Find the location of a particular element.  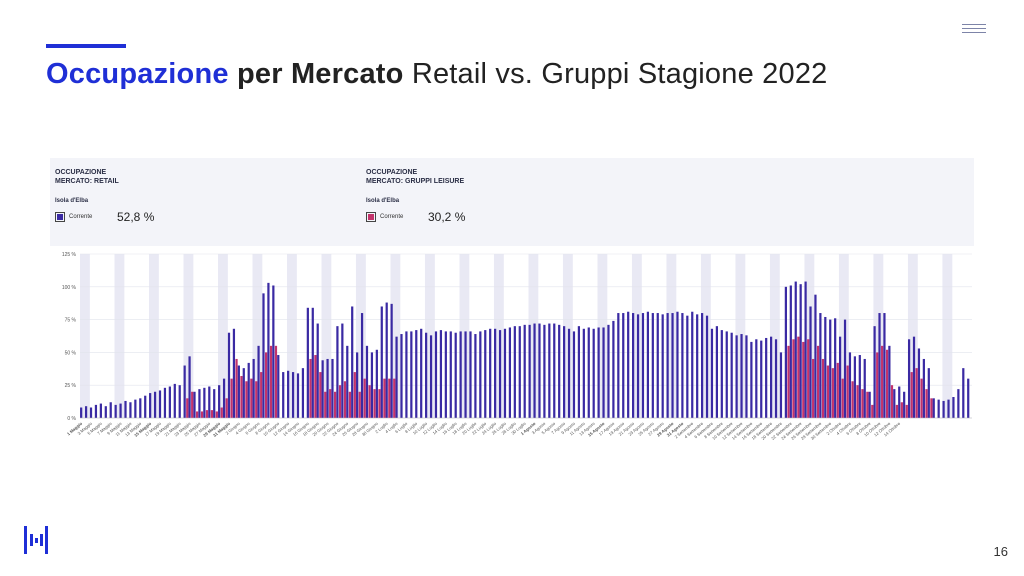

menu-icon is located at coordinates (974, 29).